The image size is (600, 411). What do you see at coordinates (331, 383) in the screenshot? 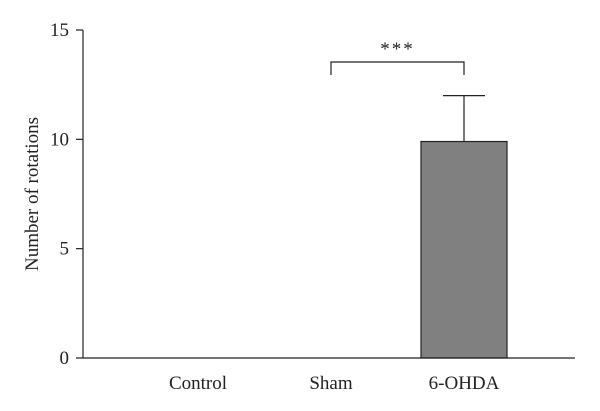
I see `x-tick-label-sham: Sham` at bounding box center [331, 383].